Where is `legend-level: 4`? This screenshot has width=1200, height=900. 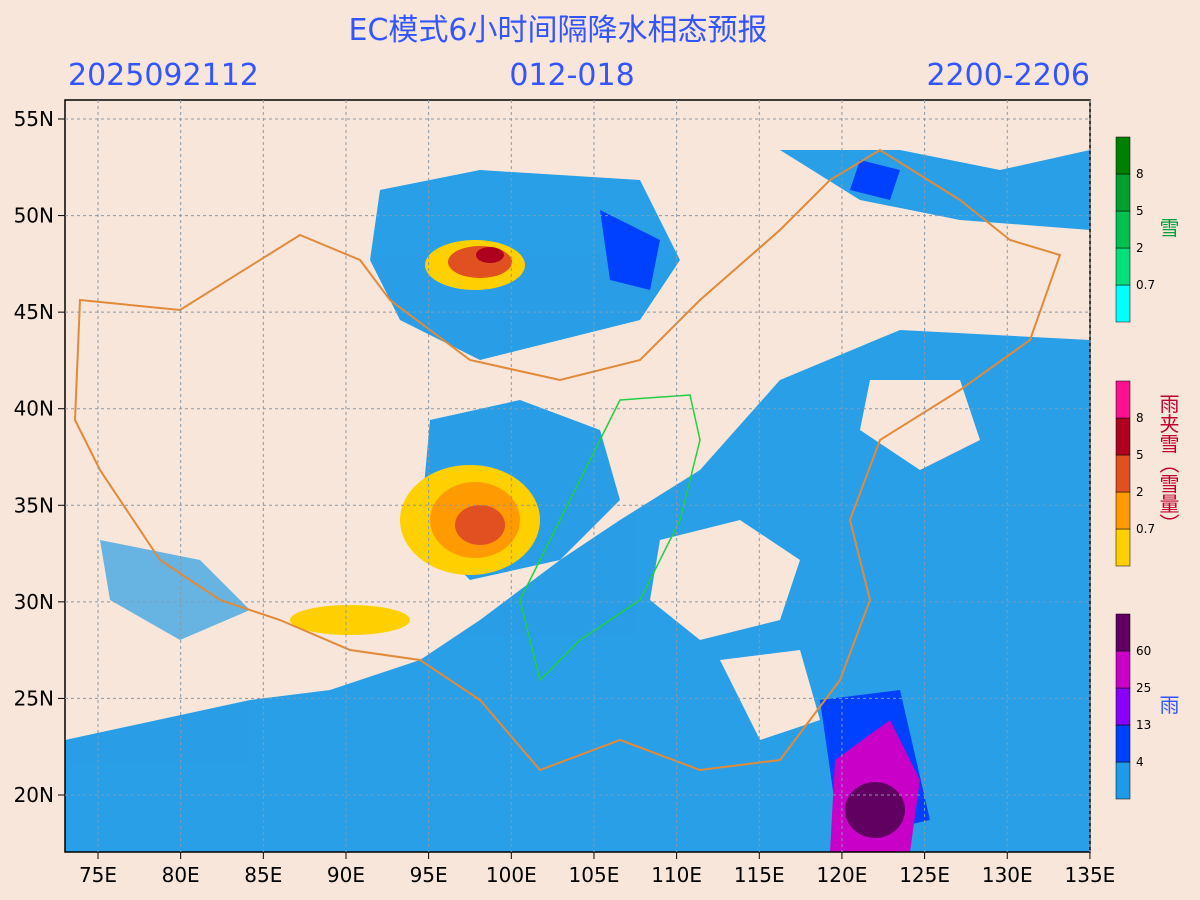 legend-level: 4 is located at coordinates (1140, 762).